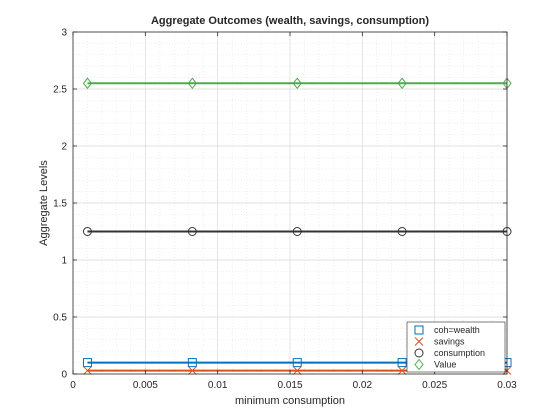  Describe the element at coordinates (60, 318) in the screenshot. I see `y-tick-label: 0.5` at that location.